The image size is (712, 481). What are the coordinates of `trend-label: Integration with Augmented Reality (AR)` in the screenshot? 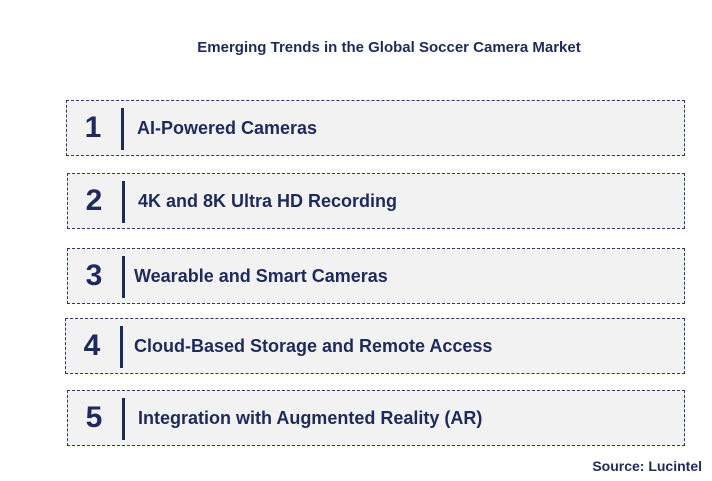 It's located at (310, 417).